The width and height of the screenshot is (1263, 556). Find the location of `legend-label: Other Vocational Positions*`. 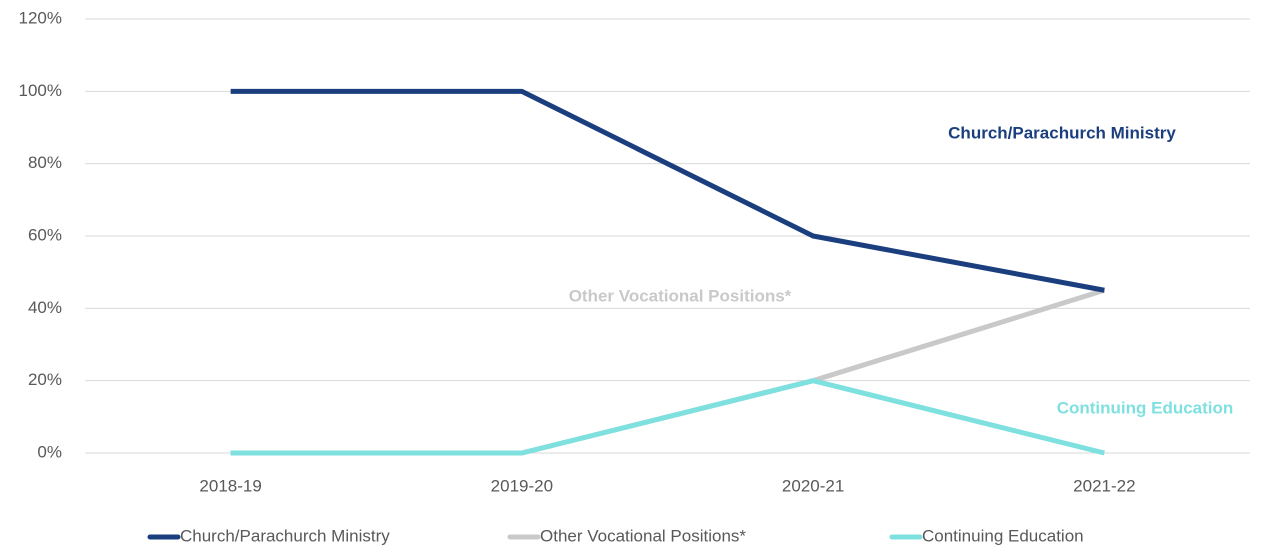

legend-label: Other Vocational Positions* is located at coordinates (643, 535).